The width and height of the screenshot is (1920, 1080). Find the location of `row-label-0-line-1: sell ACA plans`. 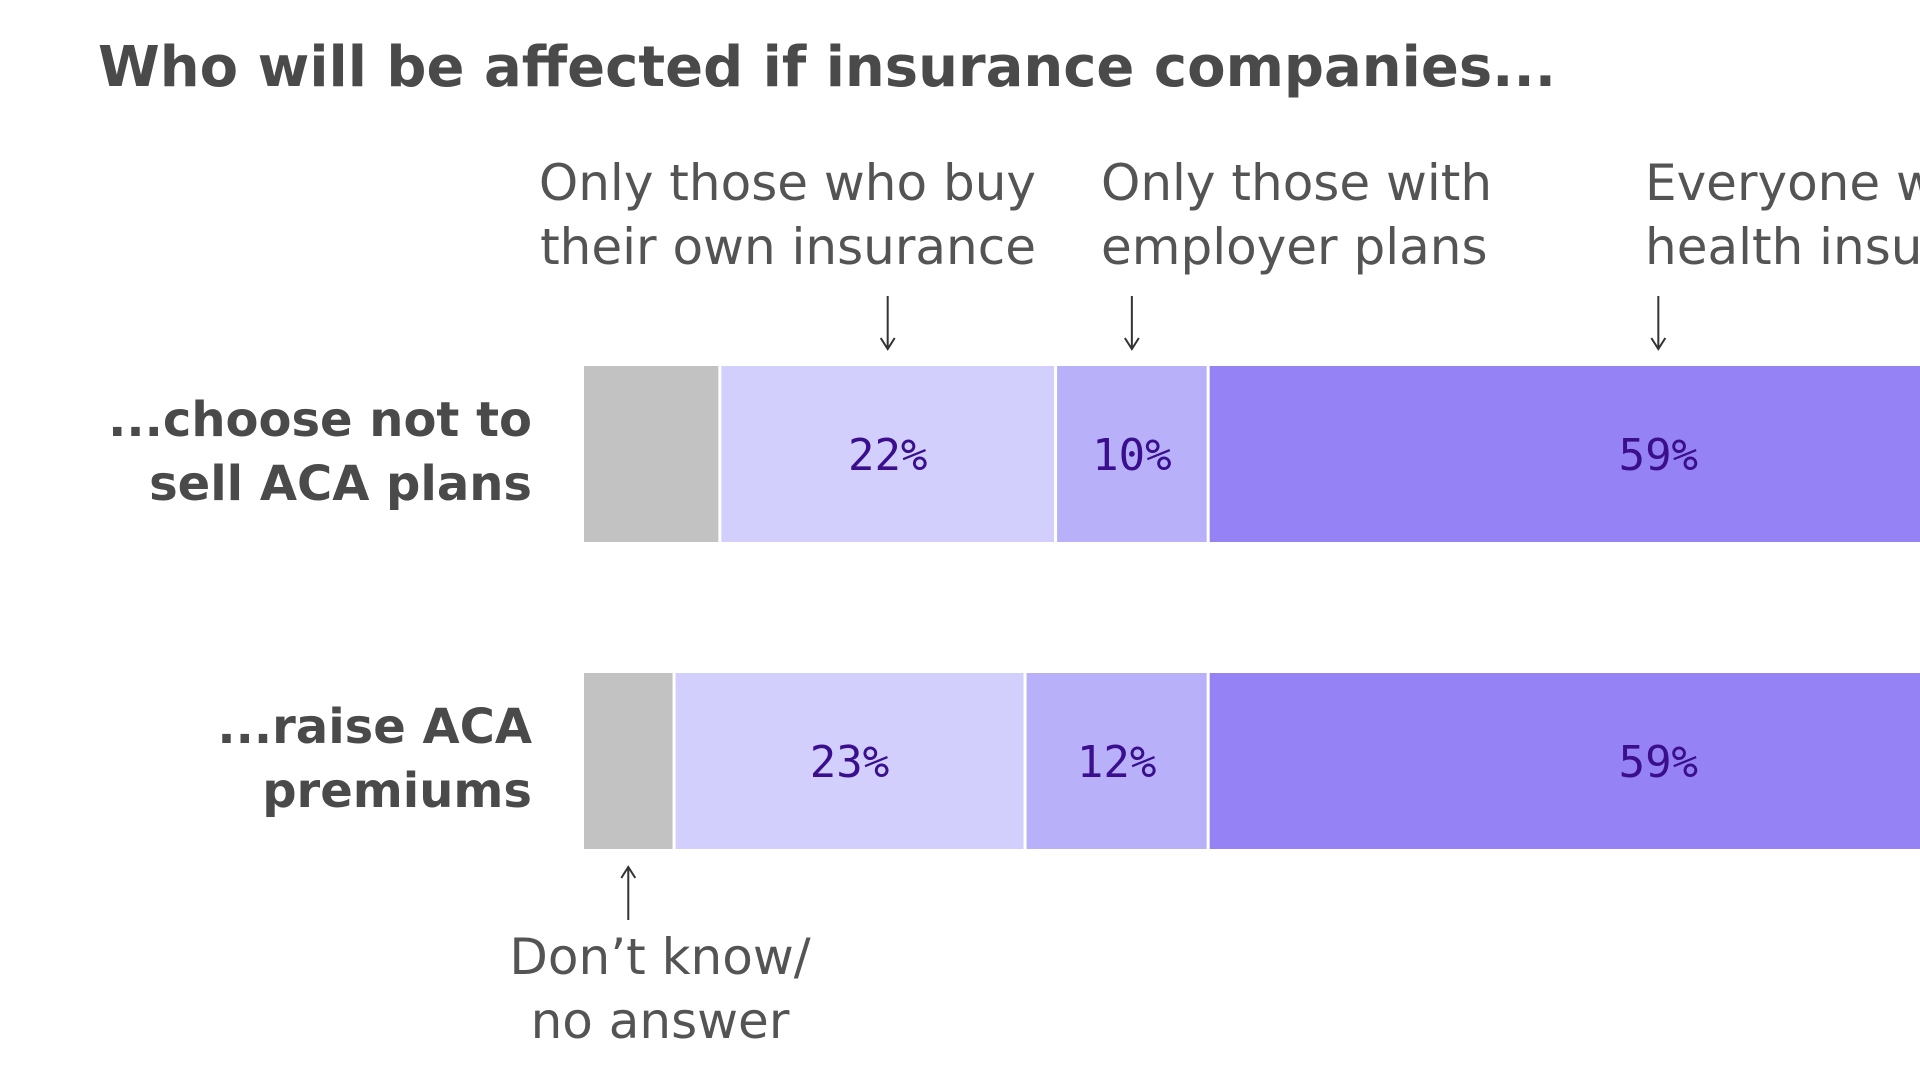

row-label-0-line-1: sell ACA plans is located at coordinates (340, 484).